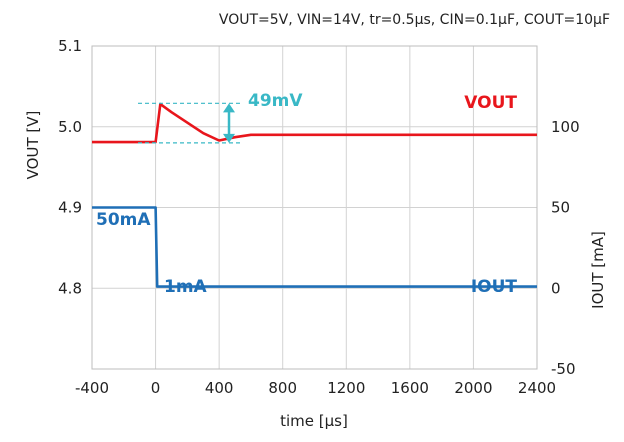 The height and width of the screenshot is (442, 624). I want to click on iout-series-label: IOUT, so click(494, 287).